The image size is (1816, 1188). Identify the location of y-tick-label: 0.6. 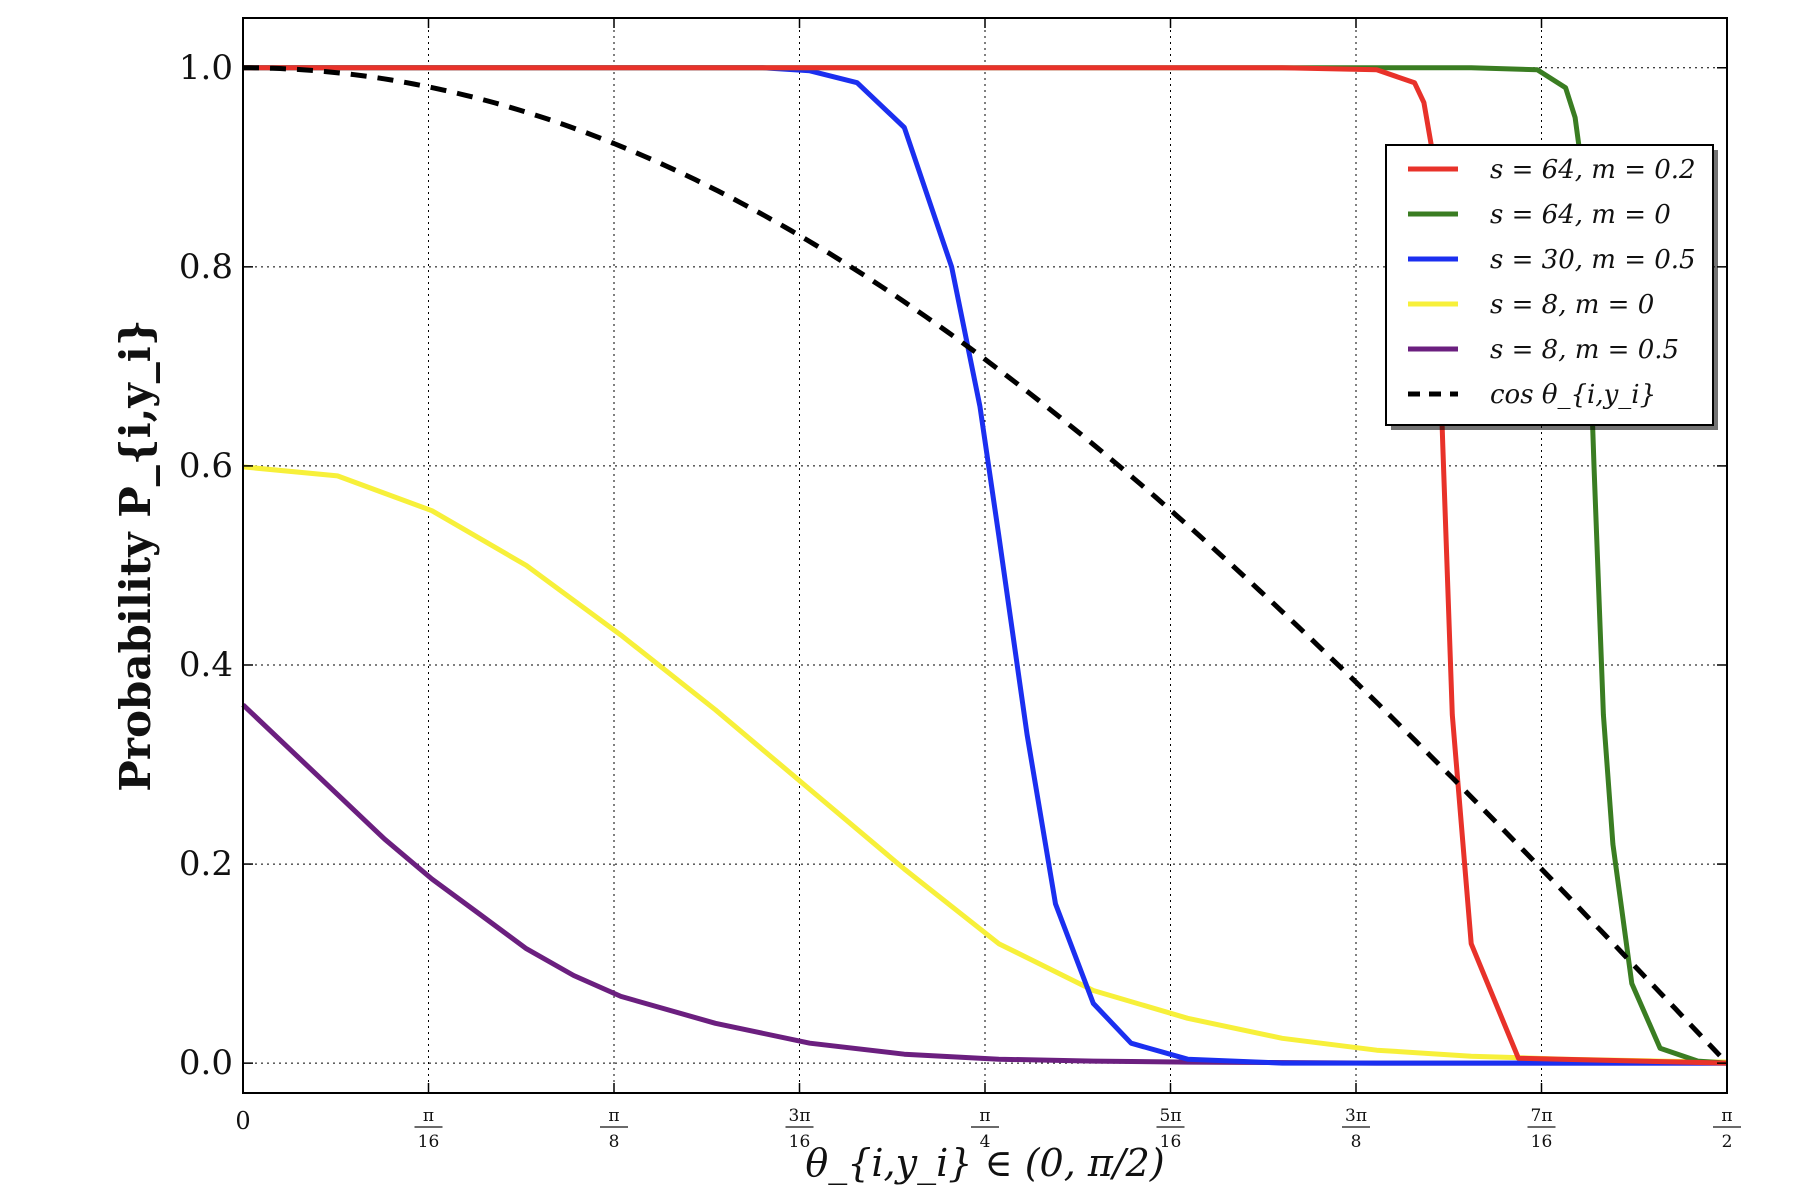
(206, 466).